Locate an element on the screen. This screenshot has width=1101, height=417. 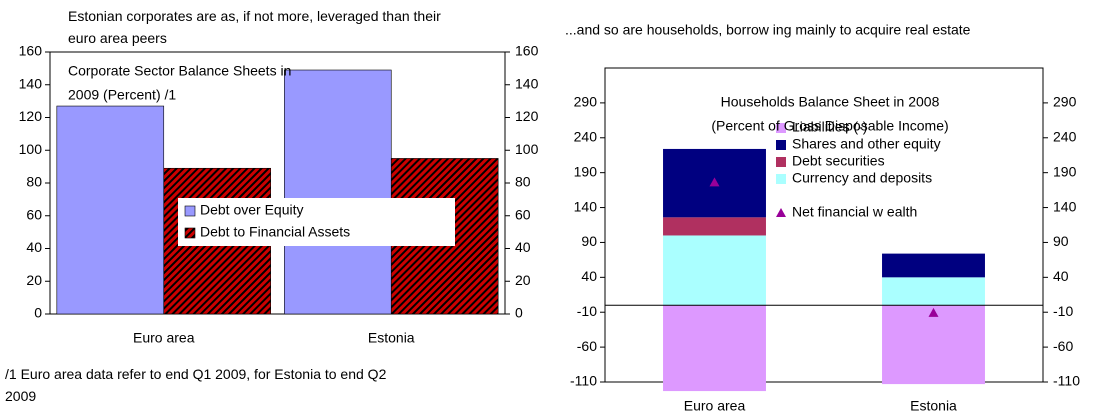
y-tick-label: 0 is located at coordinates (38, 313).